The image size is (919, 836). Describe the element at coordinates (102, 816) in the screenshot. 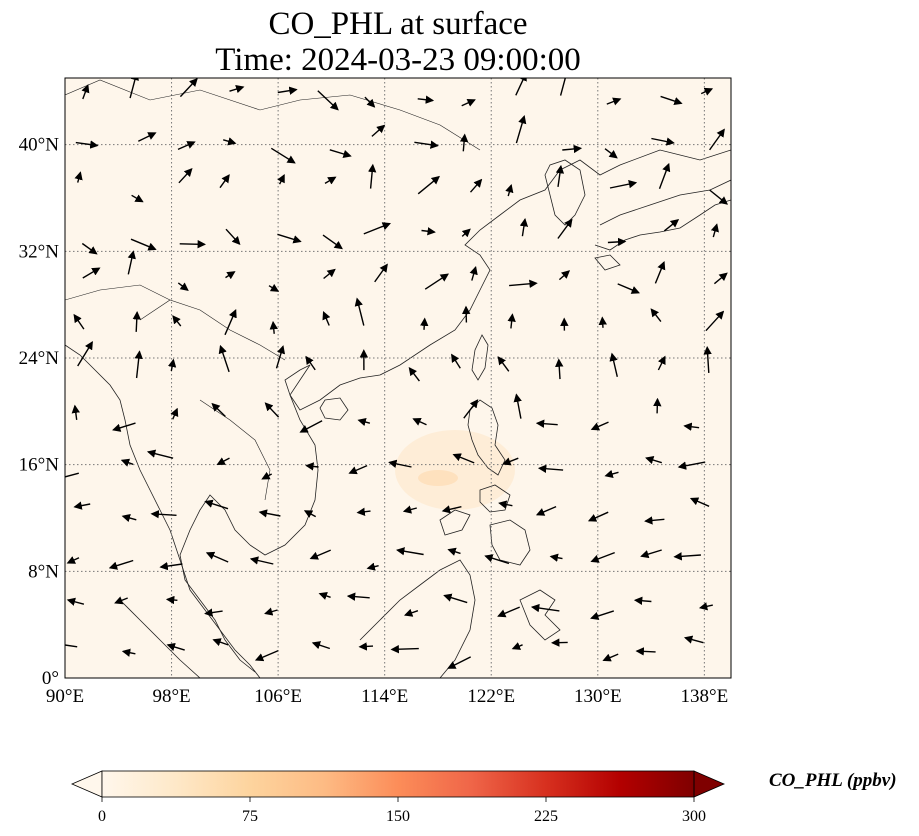

I see `colorbar-tick-label: 0` at that location.